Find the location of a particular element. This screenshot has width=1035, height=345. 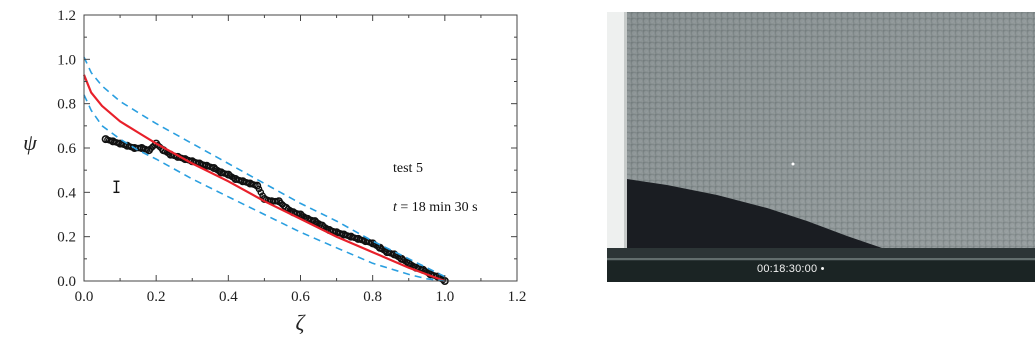

time-value: = 18 min 30 s is located at coordinates (437, 207).